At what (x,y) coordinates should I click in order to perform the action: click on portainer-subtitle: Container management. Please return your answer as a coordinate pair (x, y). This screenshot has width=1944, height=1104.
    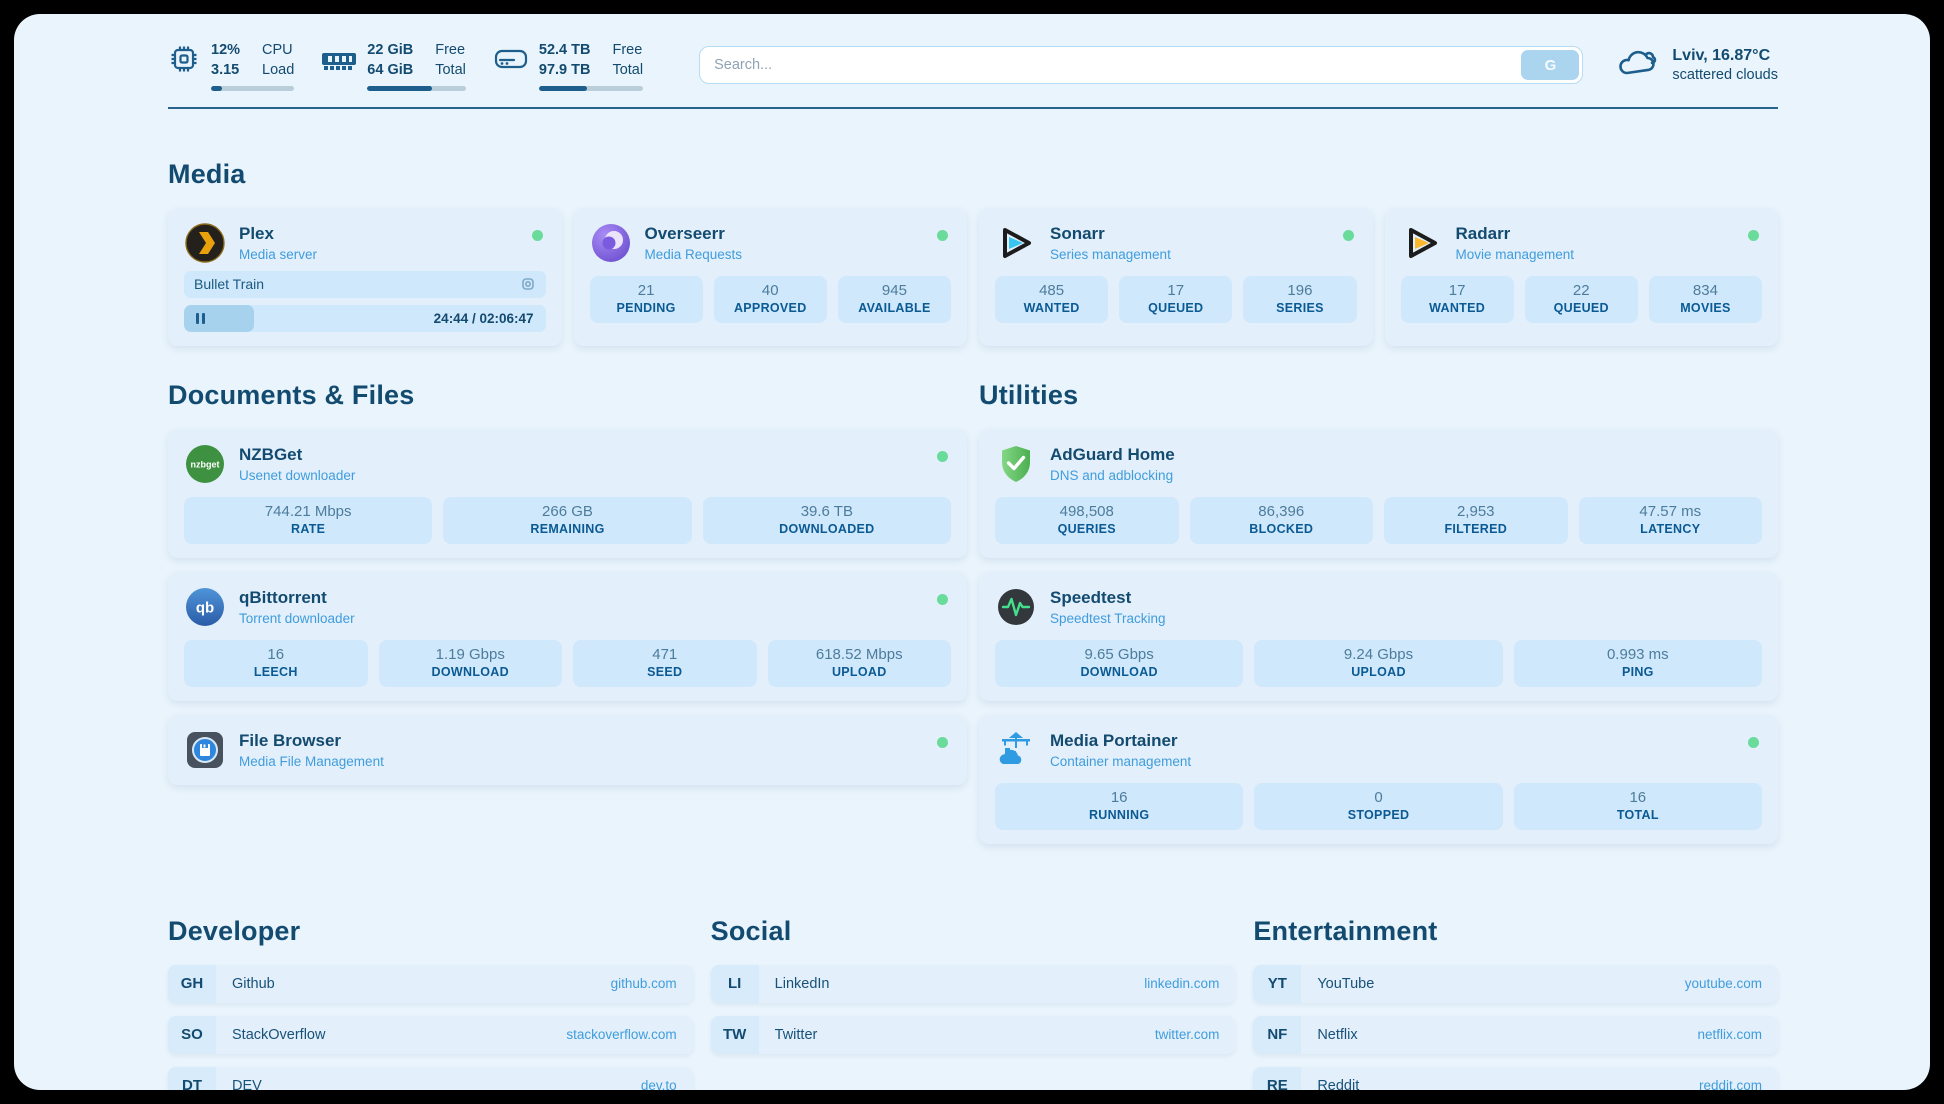
    Looking at the image, I should click on (1121, 761).